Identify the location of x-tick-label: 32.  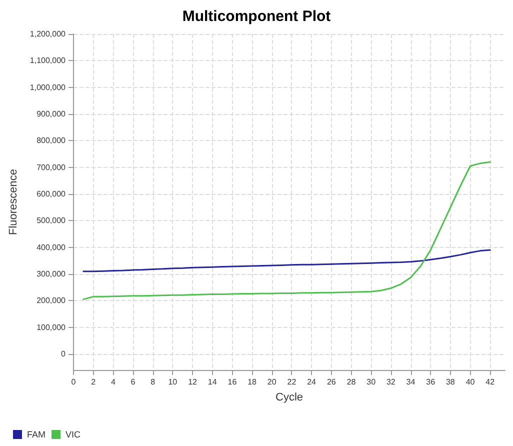
(391, 382).